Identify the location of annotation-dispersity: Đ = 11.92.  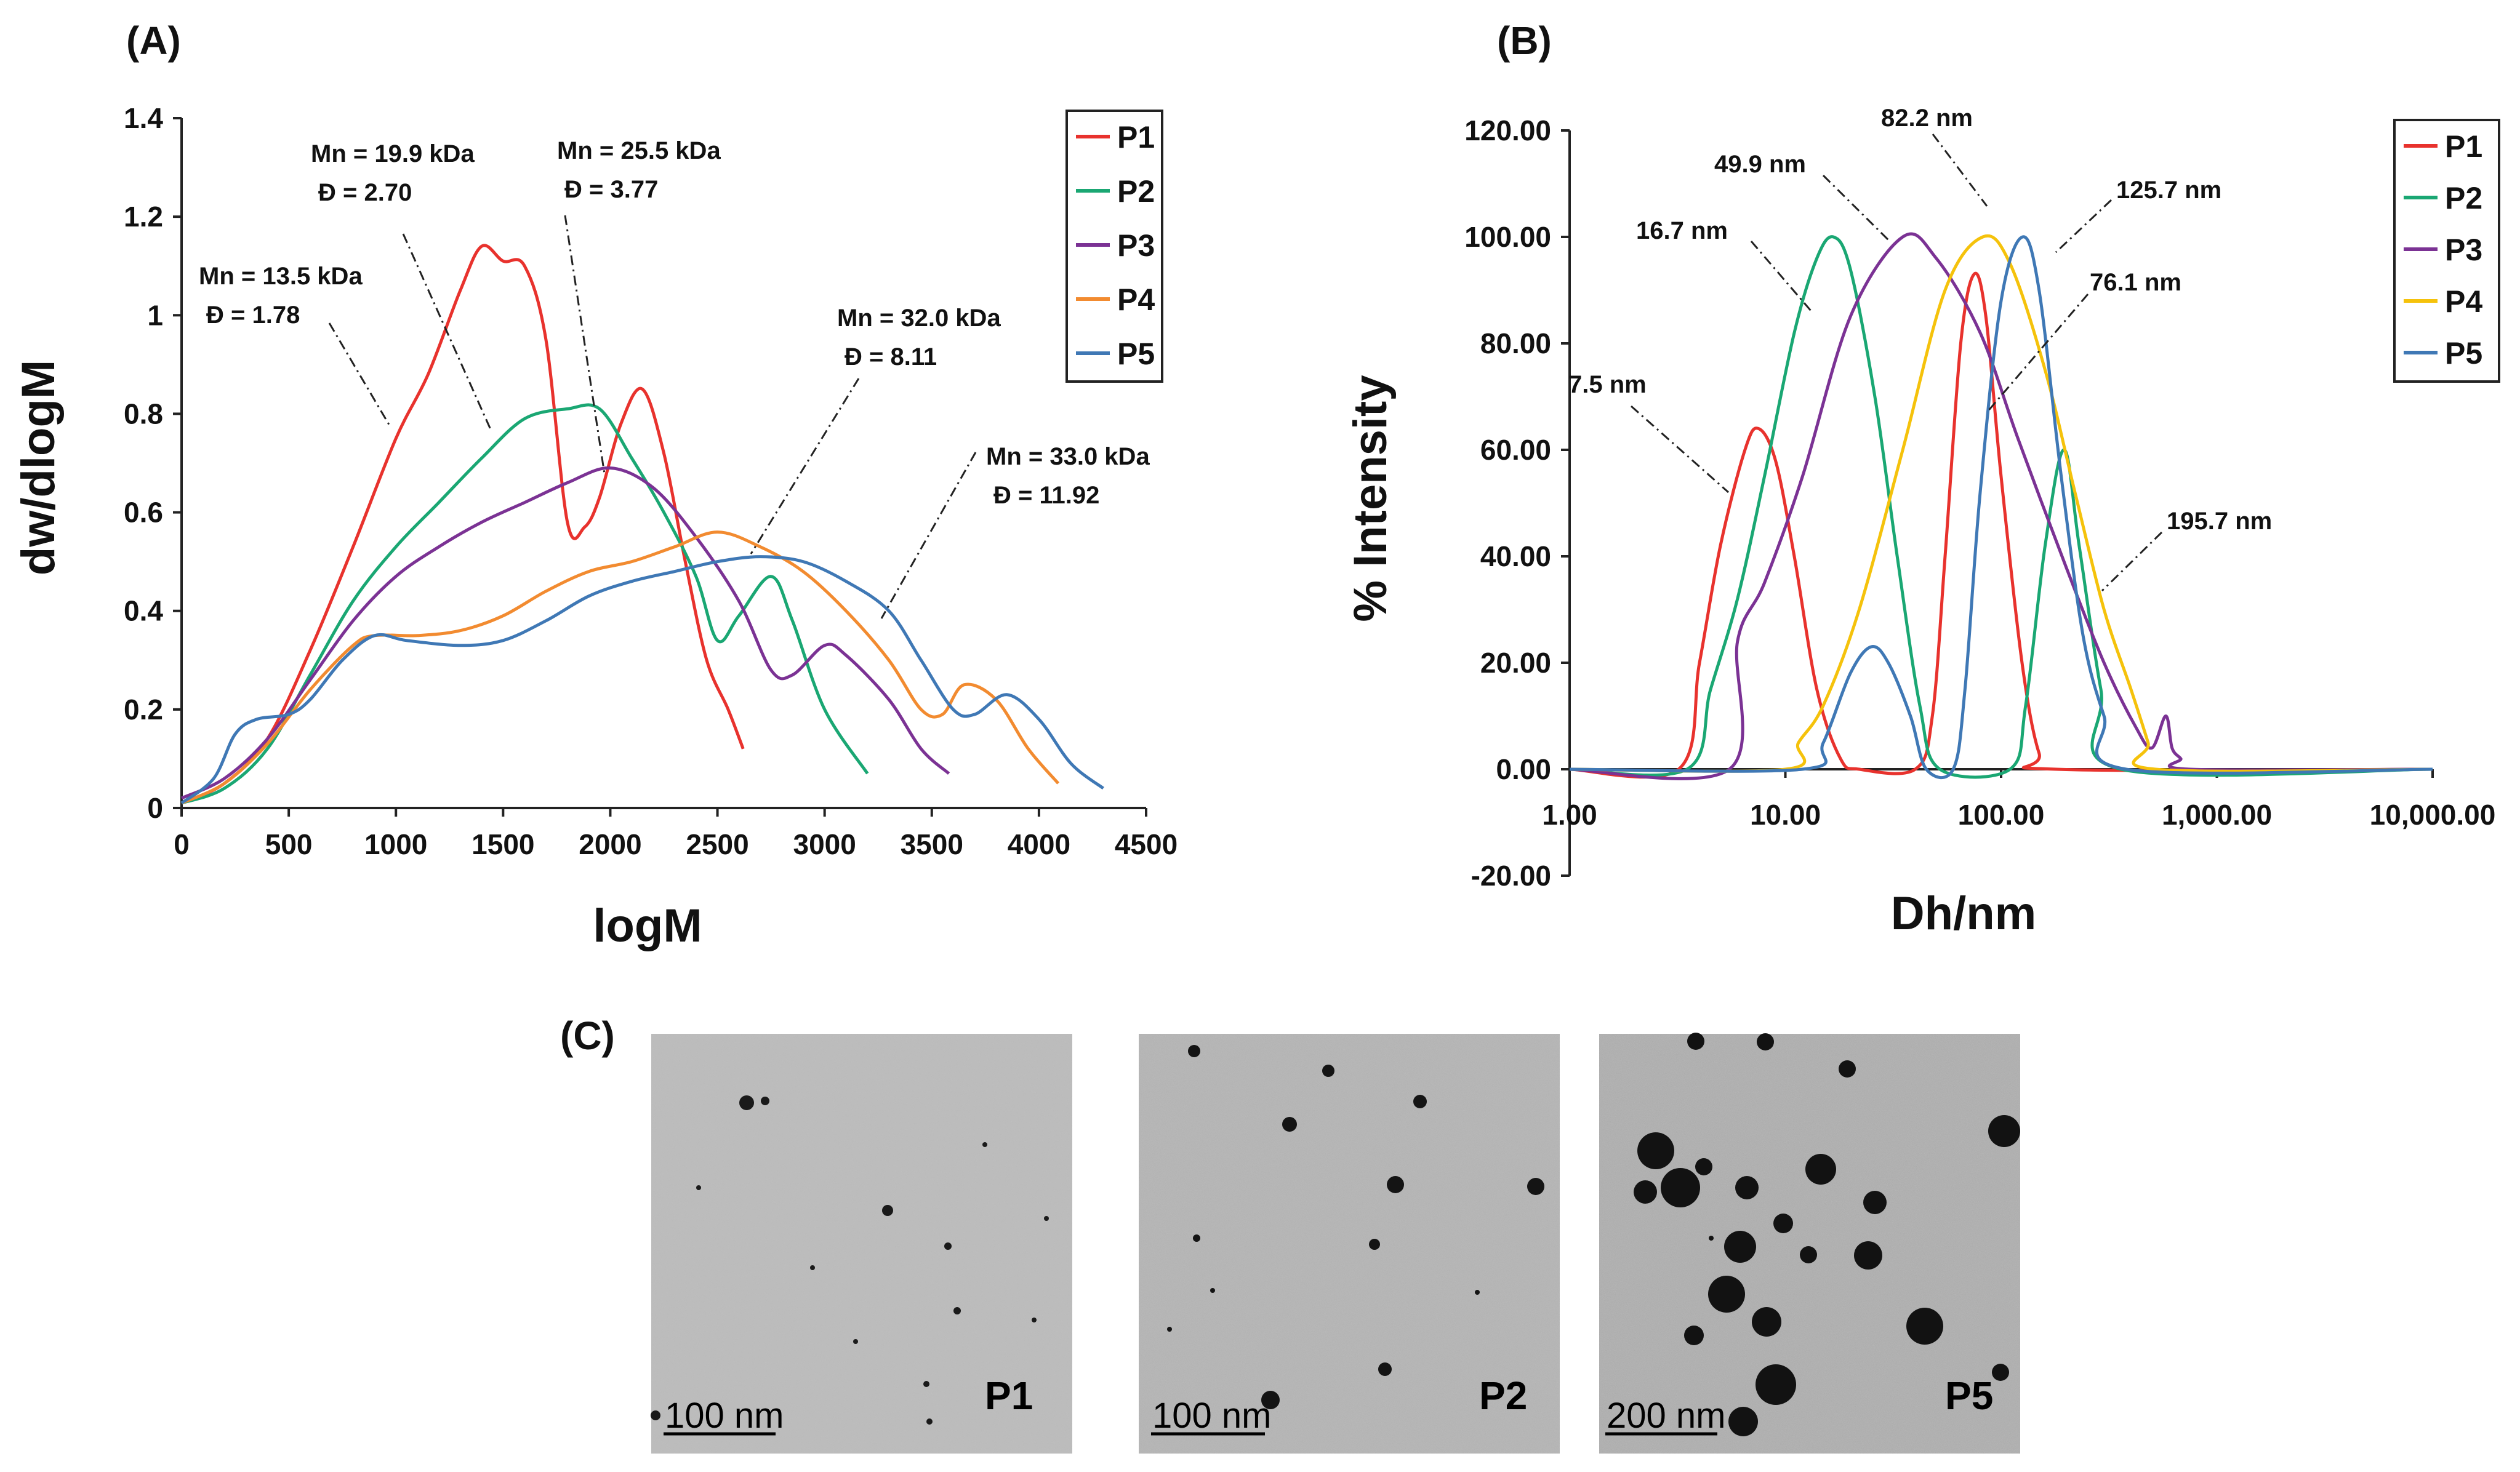
(1046, 495).